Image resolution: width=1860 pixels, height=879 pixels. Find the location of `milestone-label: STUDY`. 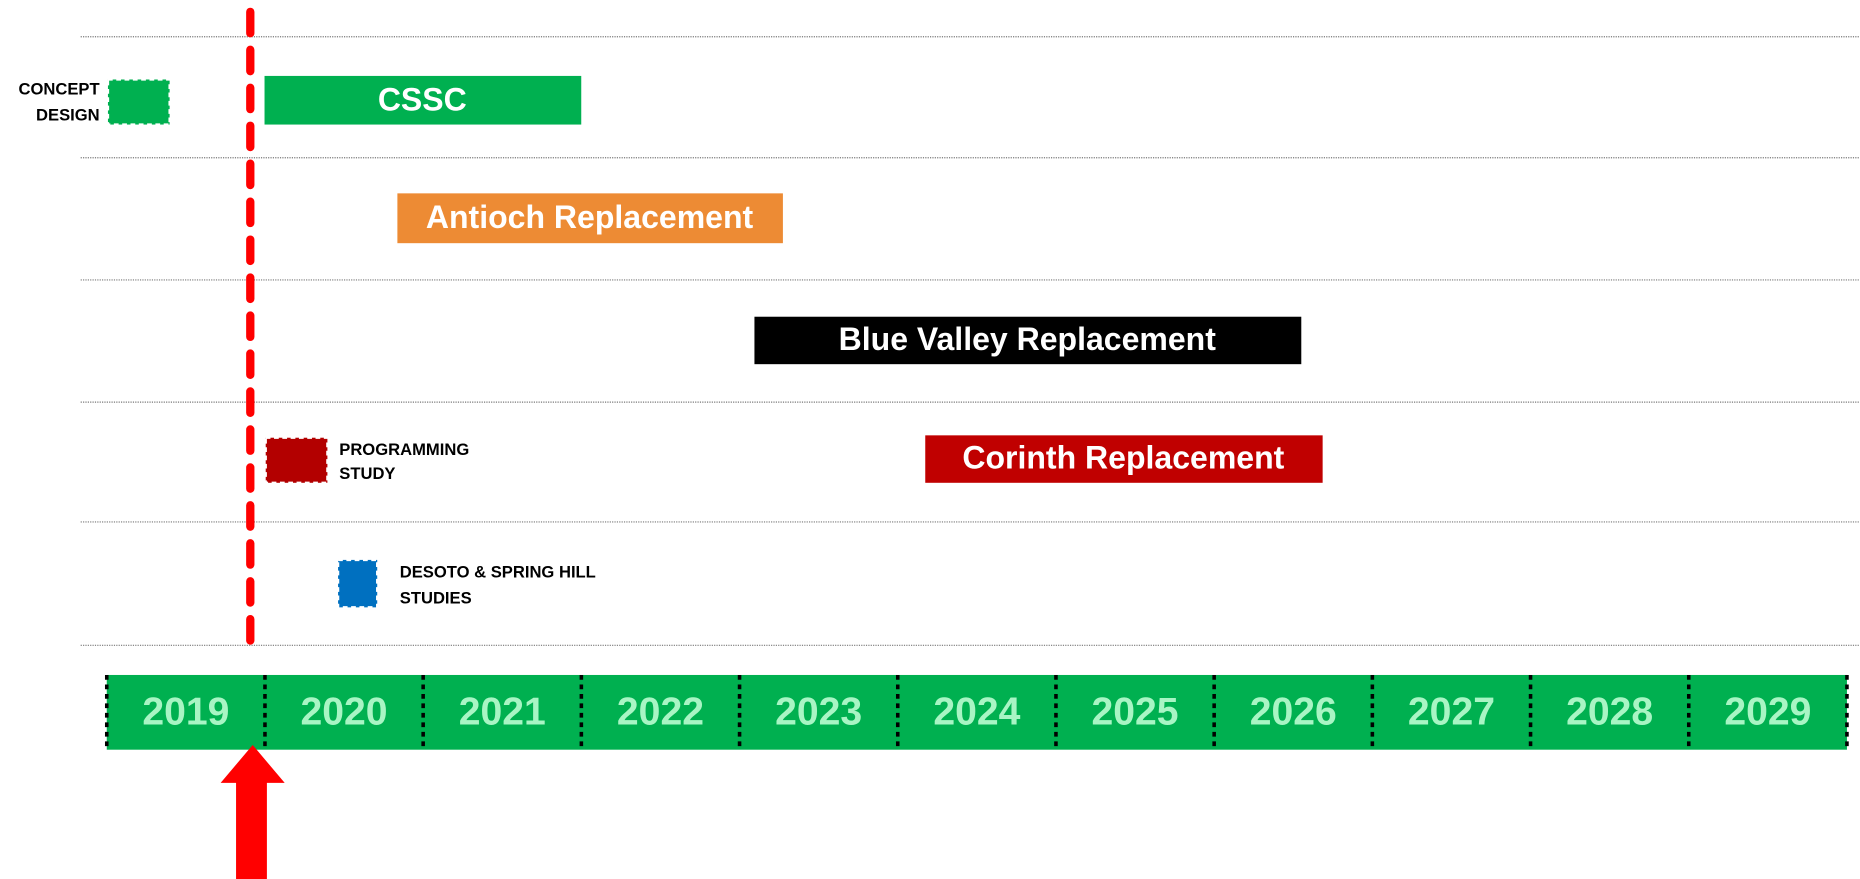

milestone-label: STUDY is located at coordinates (367, 473).